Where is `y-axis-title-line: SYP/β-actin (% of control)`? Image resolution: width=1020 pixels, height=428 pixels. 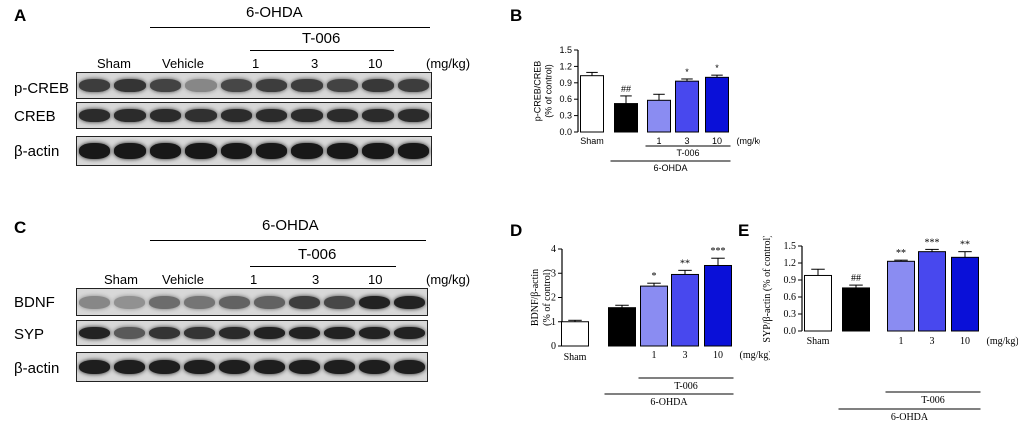 y-axis-title-line: SYP/β-actin (% of control) is located at coordinates (767, 289).